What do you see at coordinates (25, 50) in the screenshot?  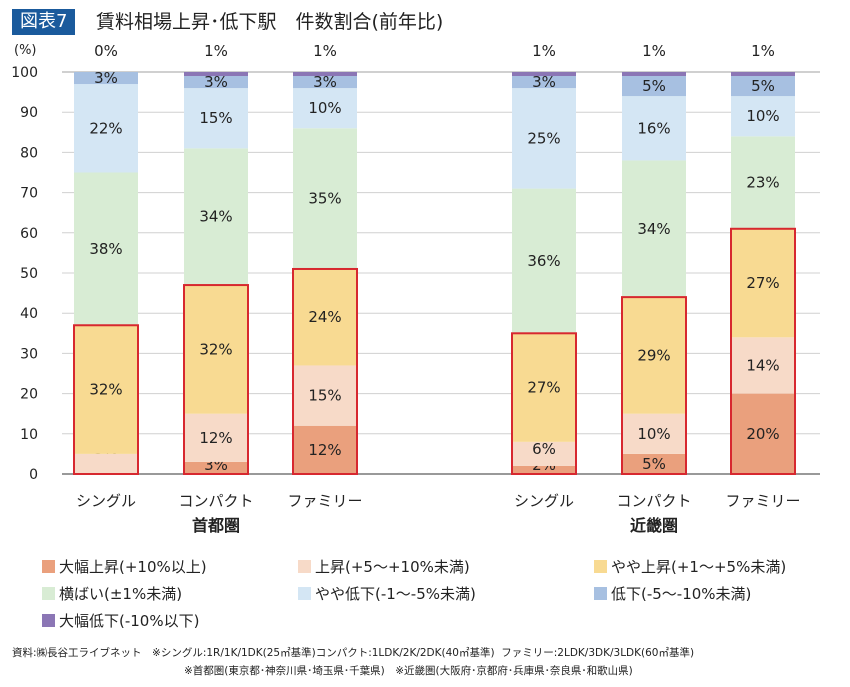 I see `y-axis-label: (%)` at bounding box center [25, 50].